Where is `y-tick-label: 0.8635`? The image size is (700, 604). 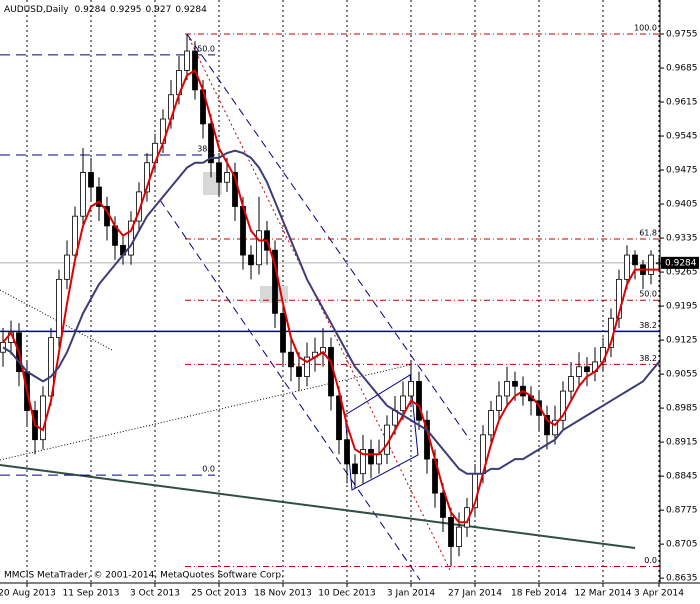 y-tick-label: 0.8635 is located at coordinates (682, 579).